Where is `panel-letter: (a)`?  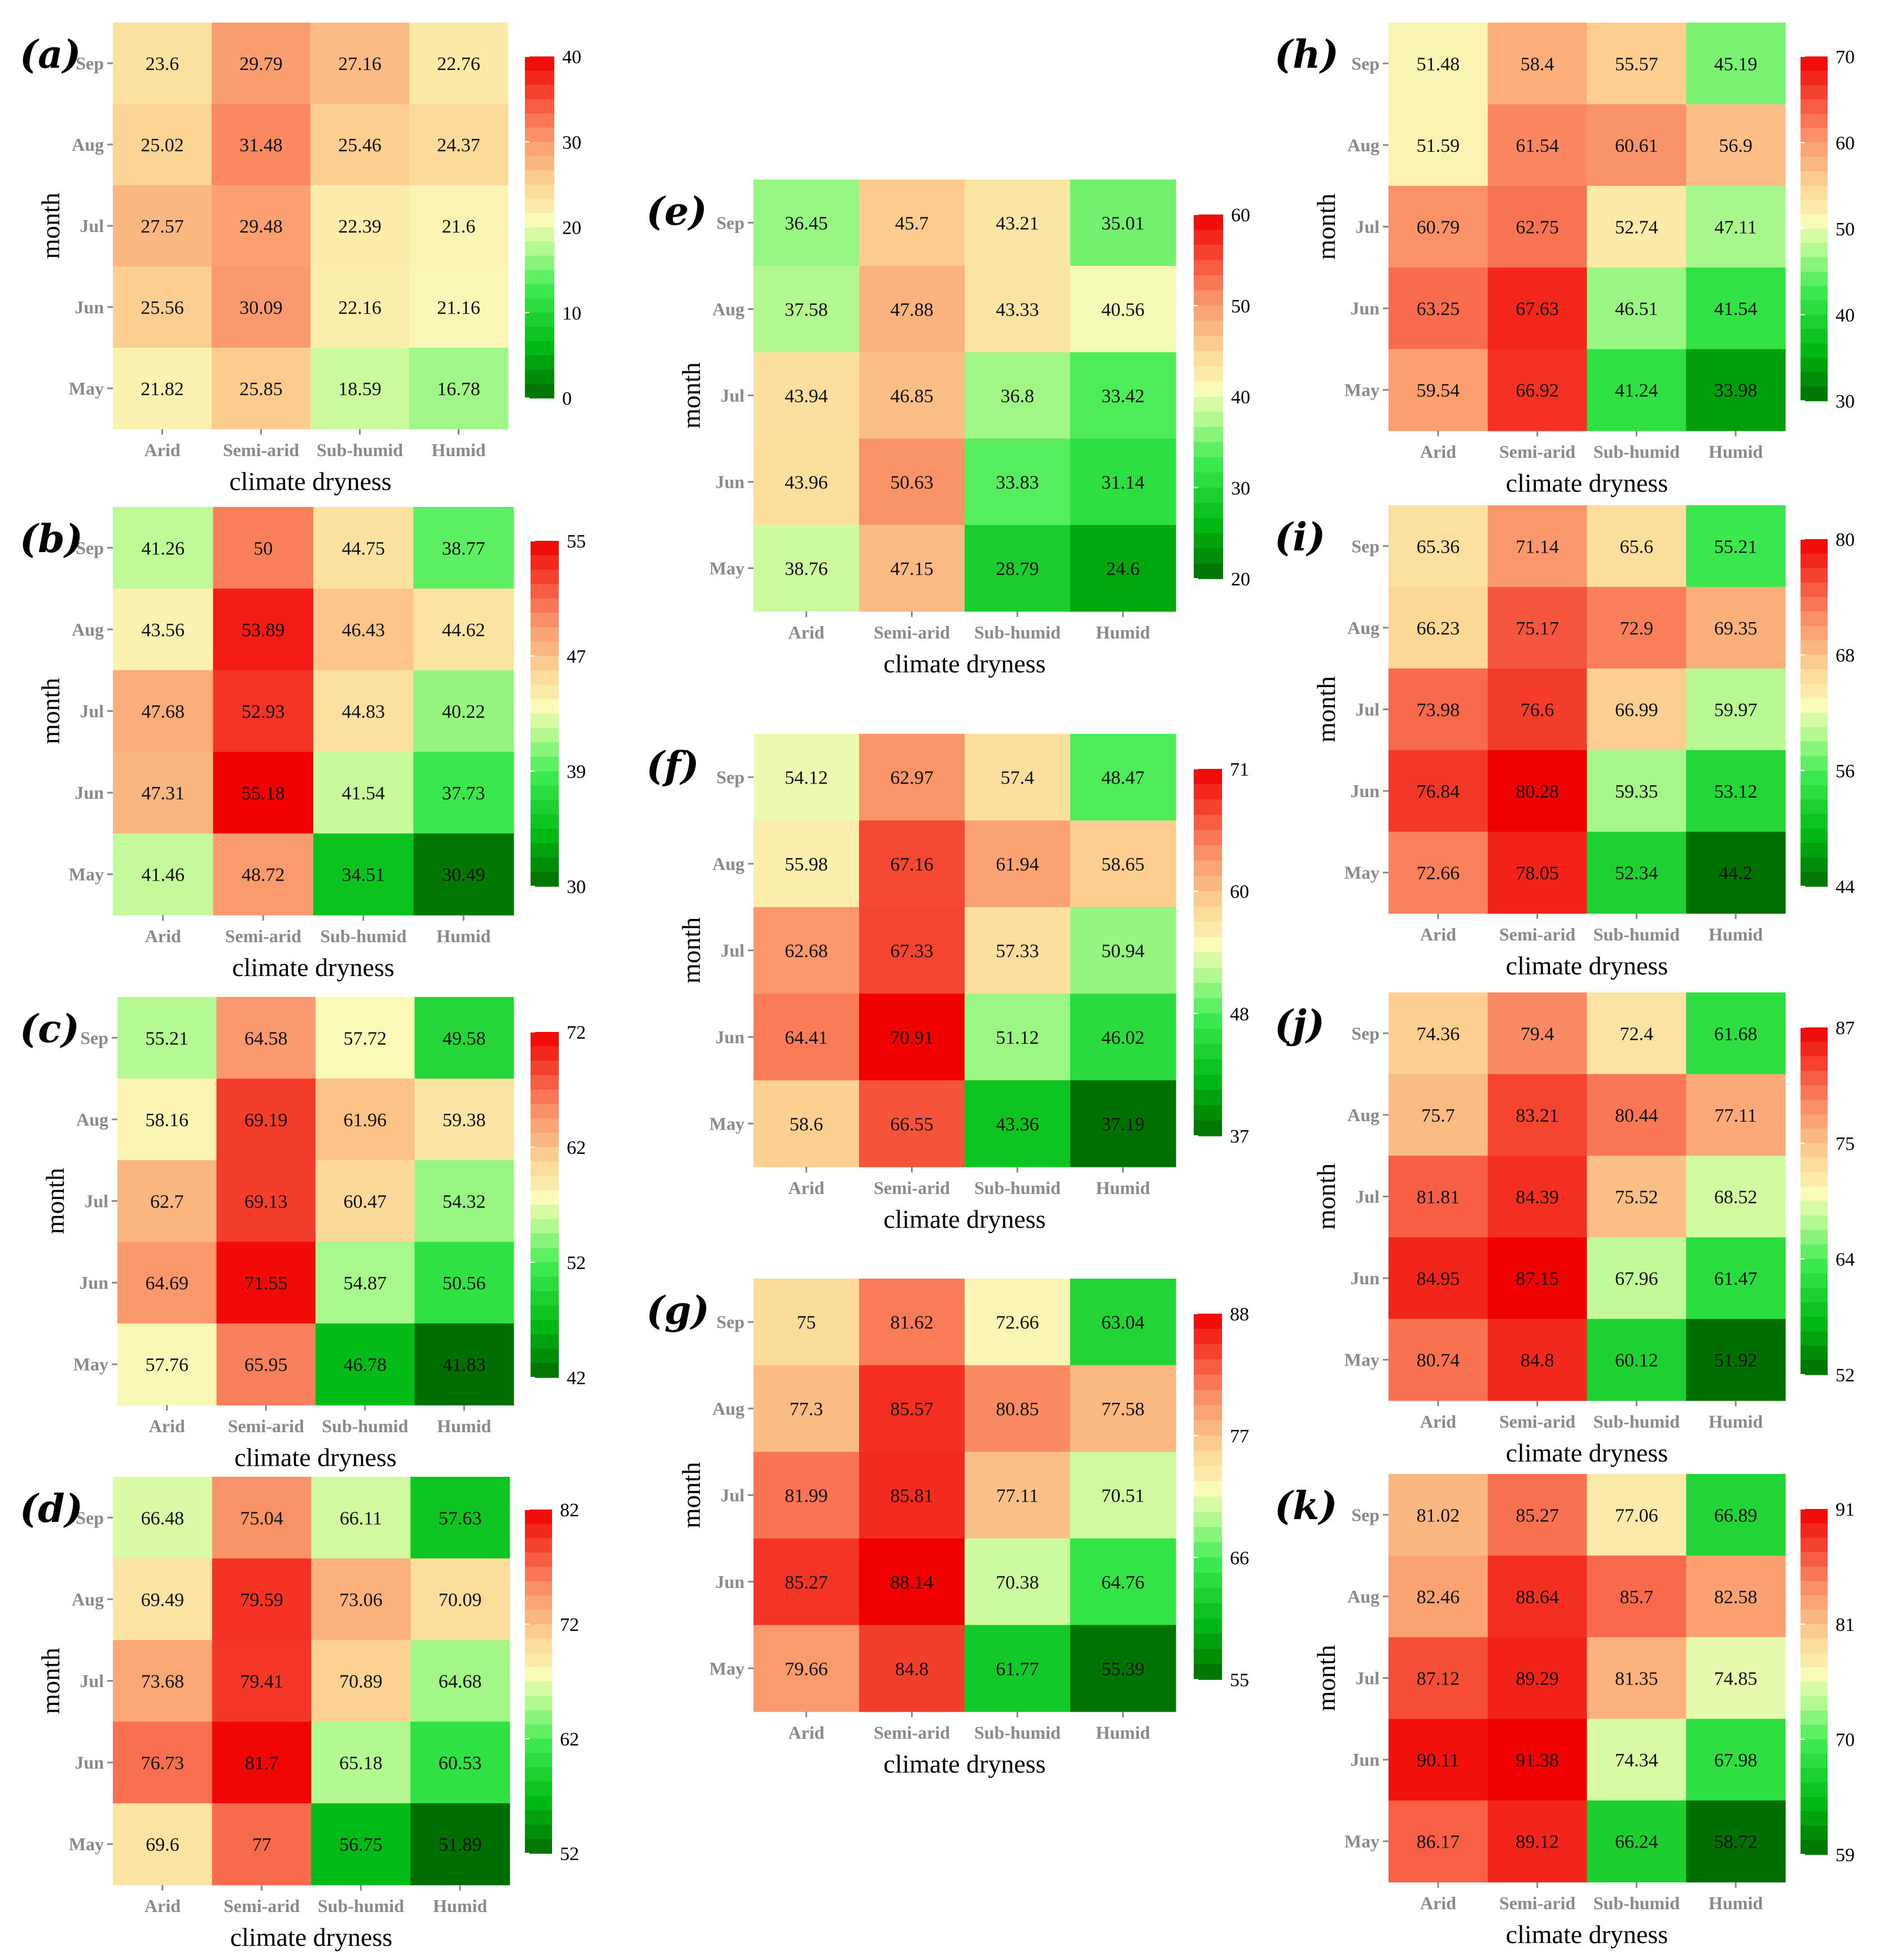 panel-letter: (a) is located at coordinates (50, 55).